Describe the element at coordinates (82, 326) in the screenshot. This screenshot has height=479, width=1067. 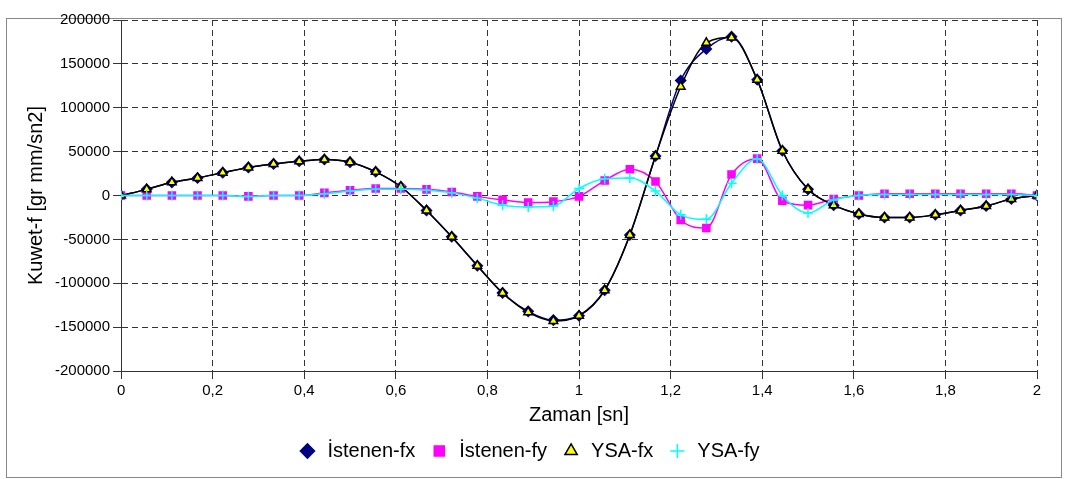
I see `y-tick-label: -150000` at that location.